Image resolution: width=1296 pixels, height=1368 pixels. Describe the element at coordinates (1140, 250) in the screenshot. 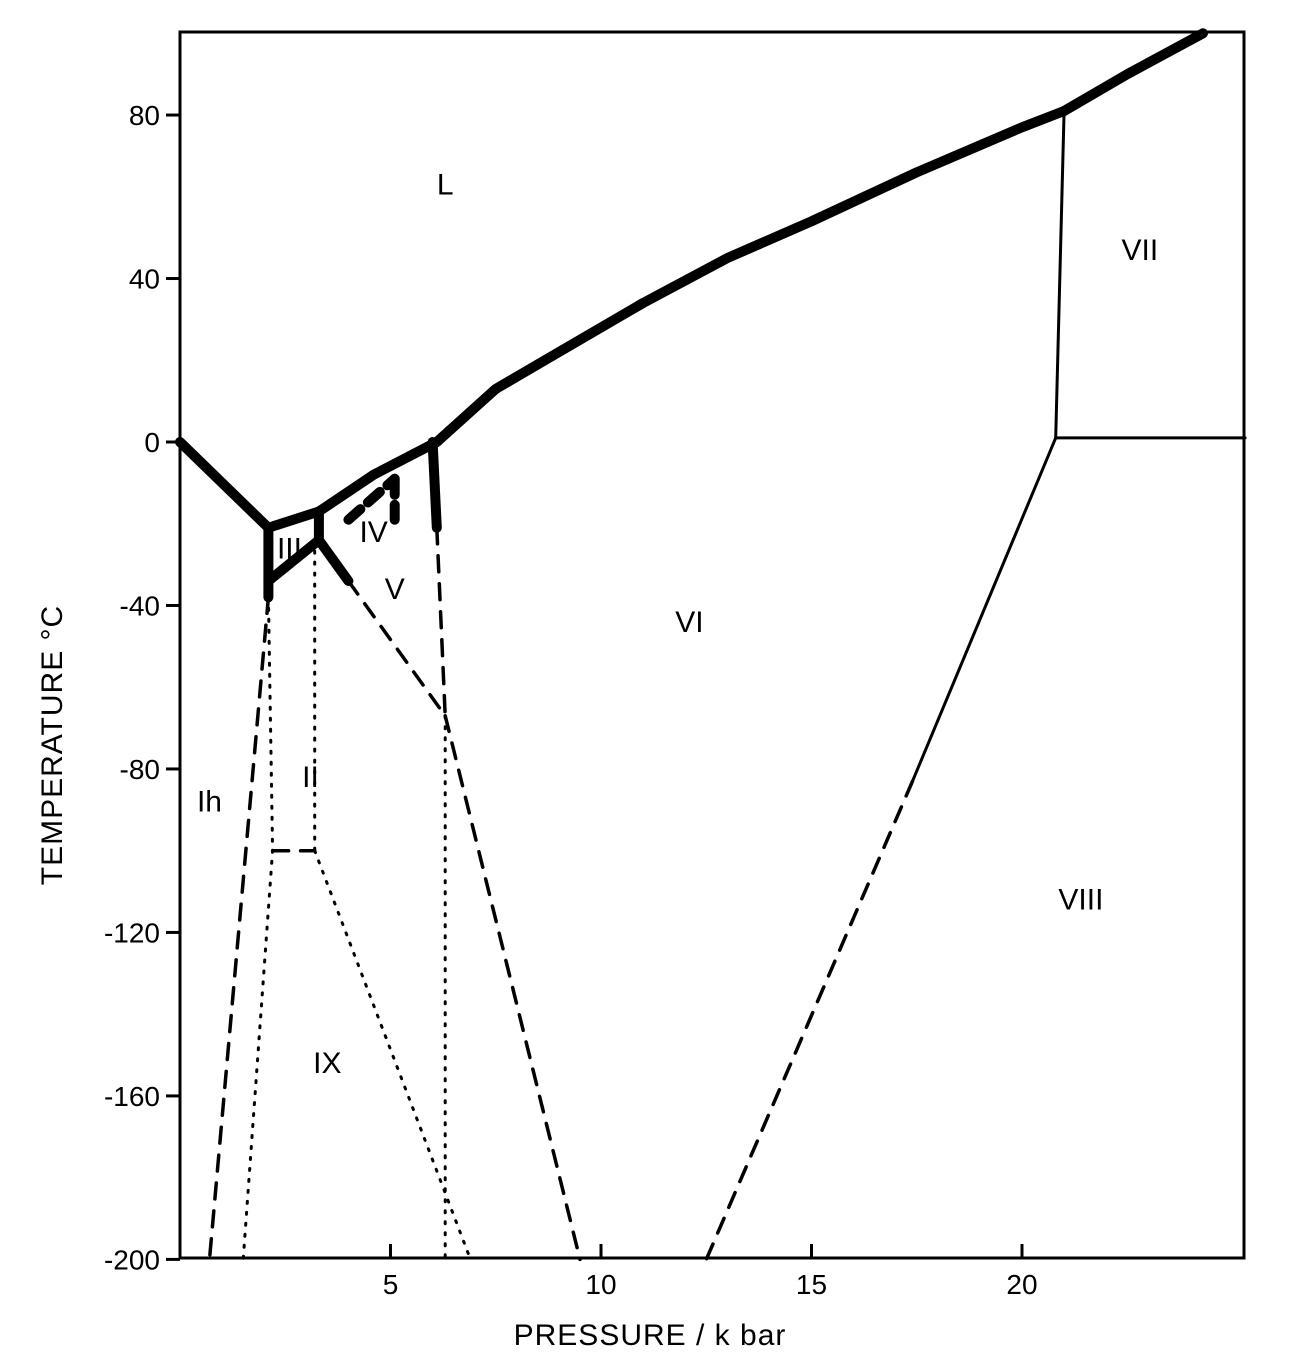

I see `phase-label-vii: VII` at that location.